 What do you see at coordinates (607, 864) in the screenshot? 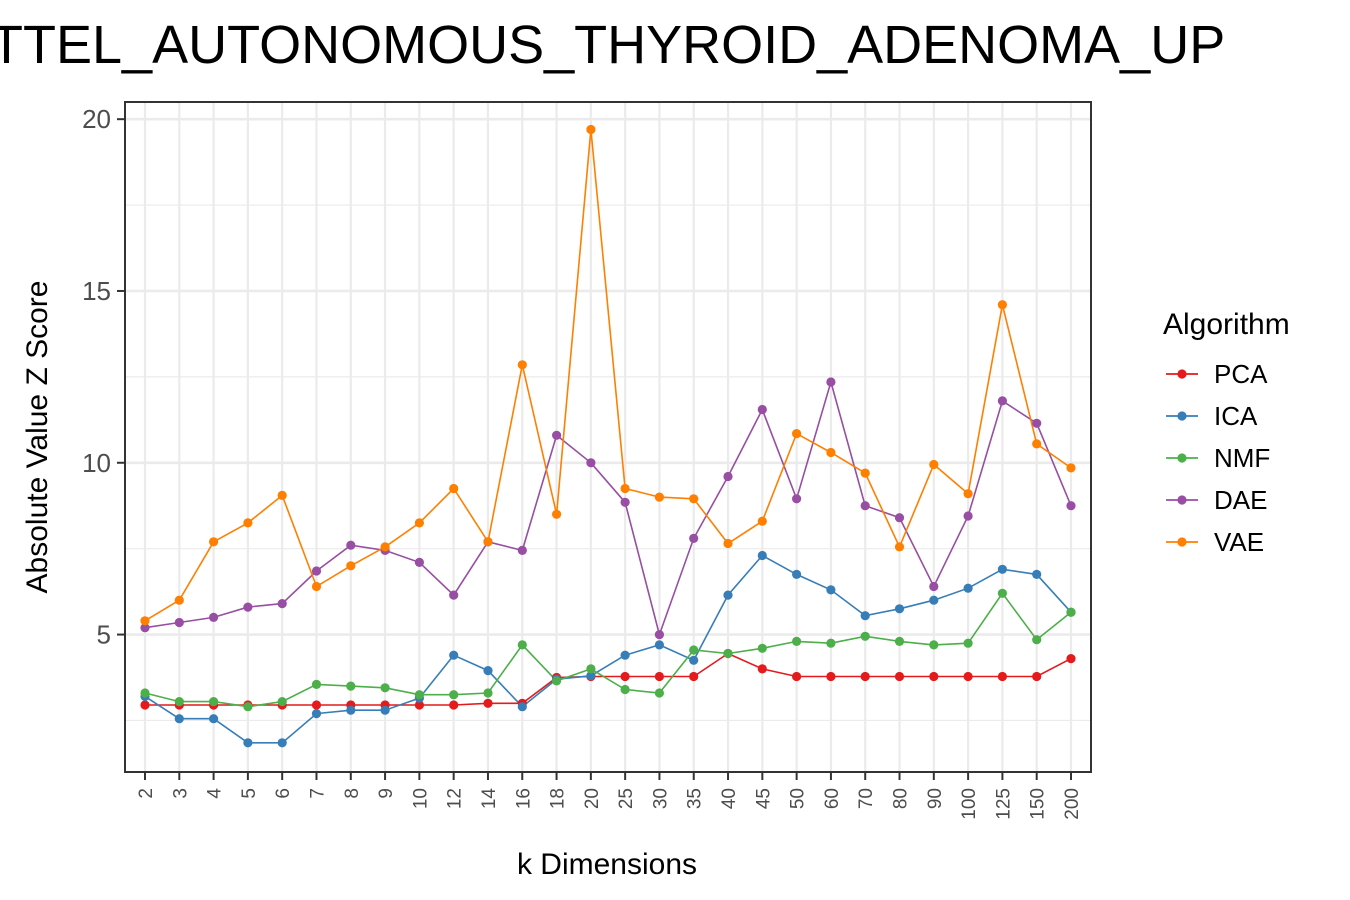
I see `x-axis-title: k Dimensions` at bounding box center [607, 864].